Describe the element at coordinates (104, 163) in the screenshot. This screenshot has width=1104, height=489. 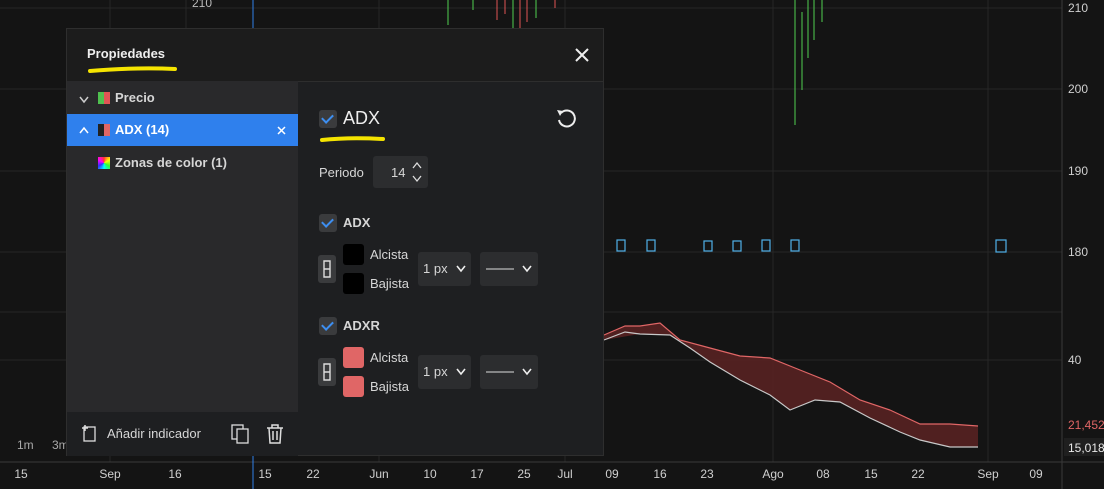
I see `color-zone-icon` at that location.